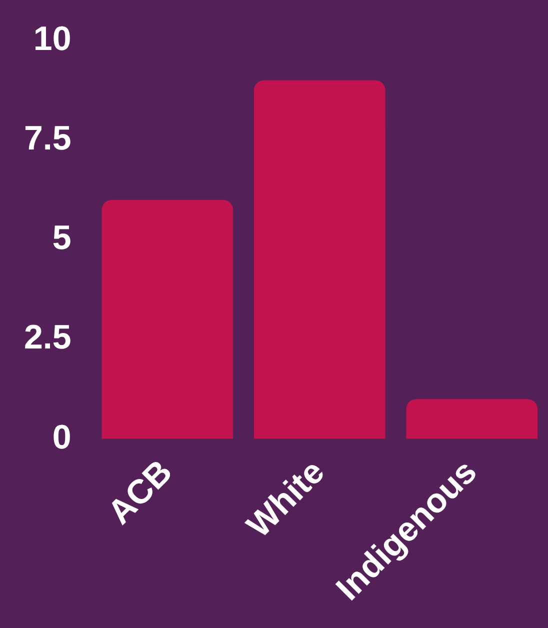 This screenshot has height=628, width=548. Describe the element at coordinates (62, 238) in the screenshot. I see `y-tick-label: 5` at that location.